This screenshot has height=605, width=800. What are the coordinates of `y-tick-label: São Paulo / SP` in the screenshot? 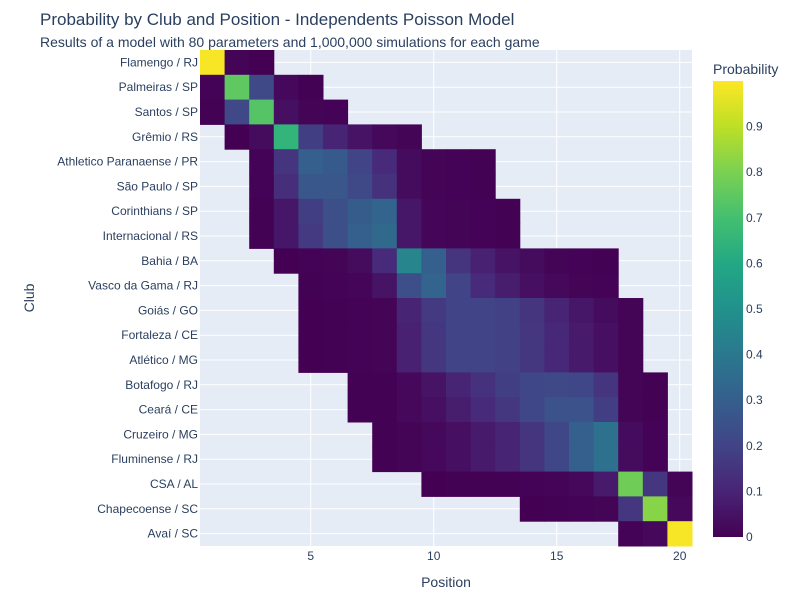 It's located at (157, 186).